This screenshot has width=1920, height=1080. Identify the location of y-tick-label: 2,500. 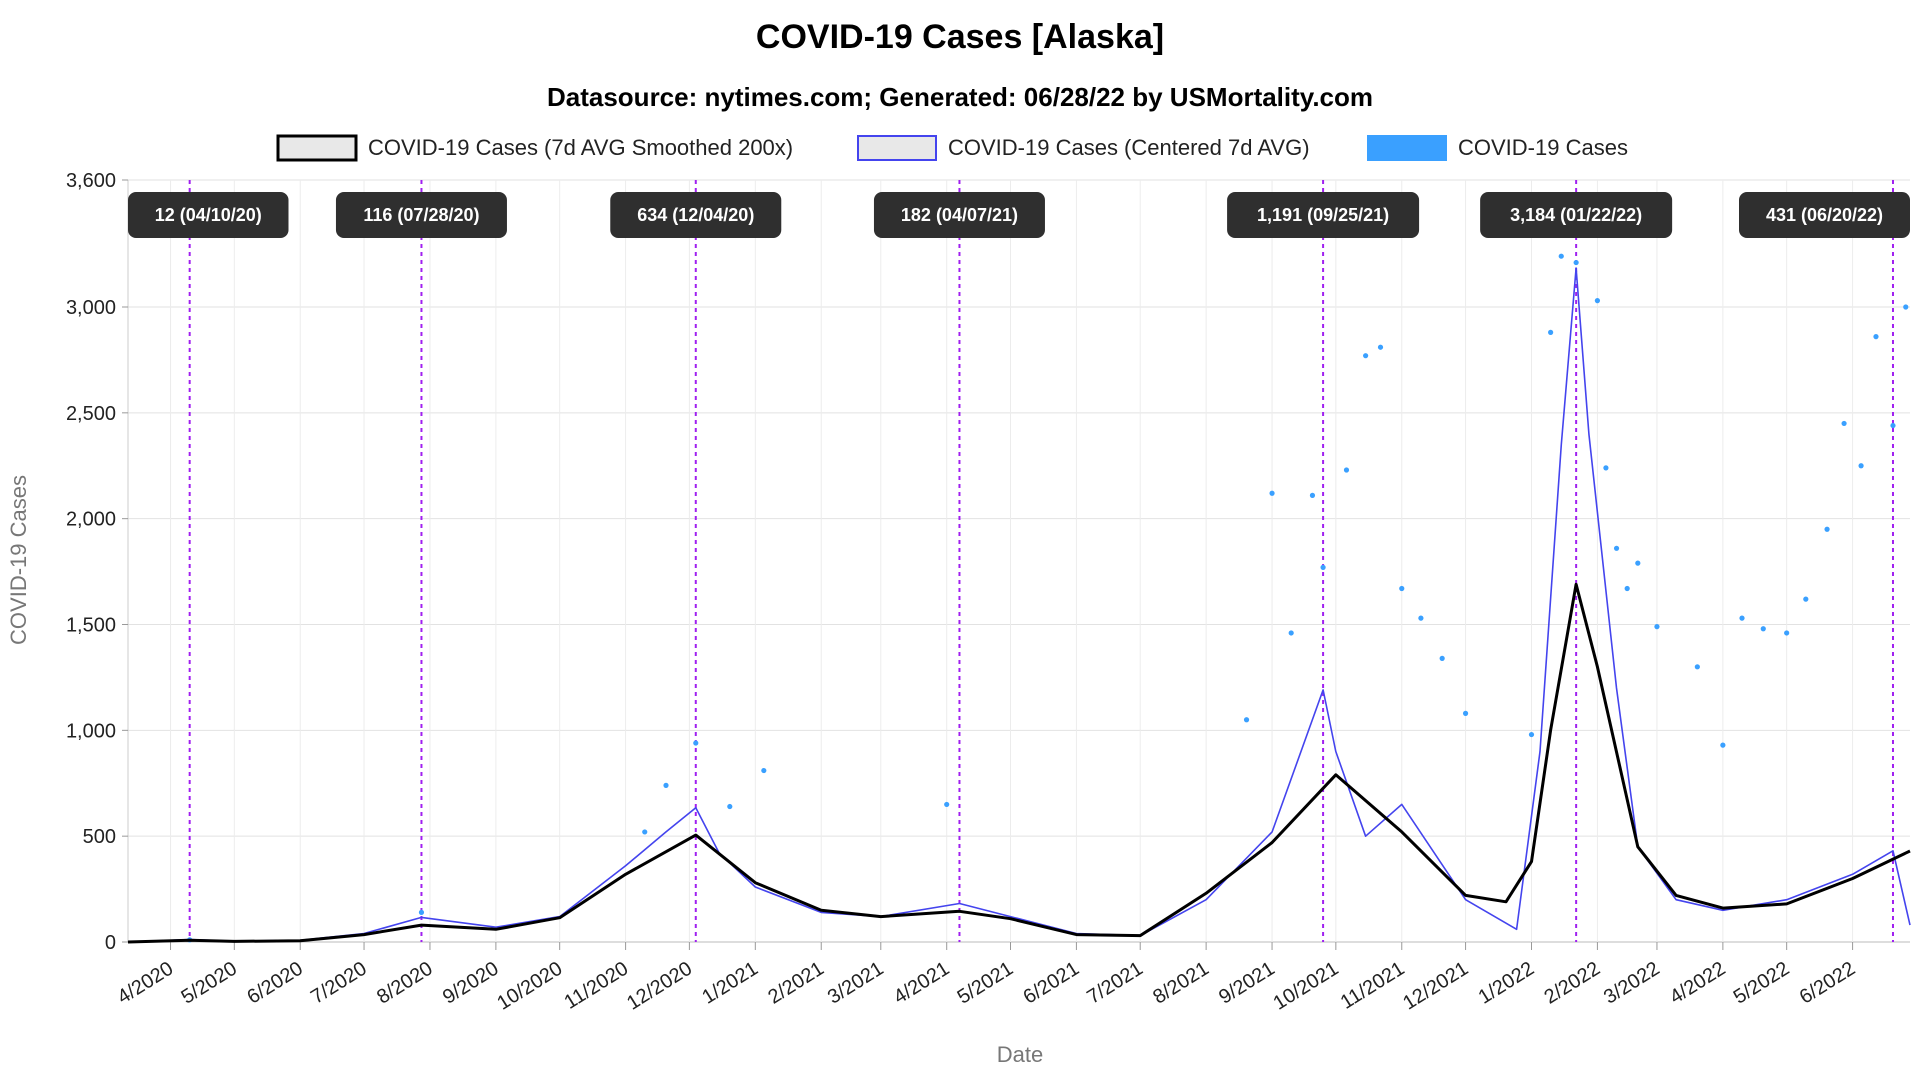
(91, 414).